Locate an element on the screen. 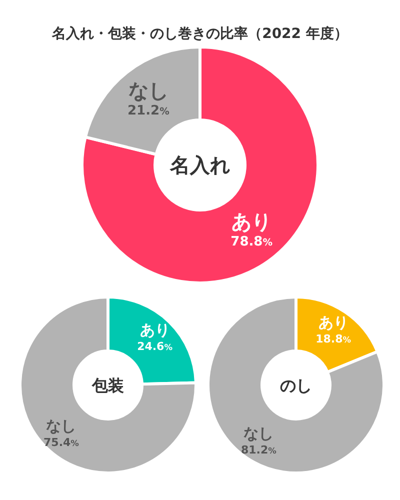  data-label: 18.8% is located at coordinates (334, 339).